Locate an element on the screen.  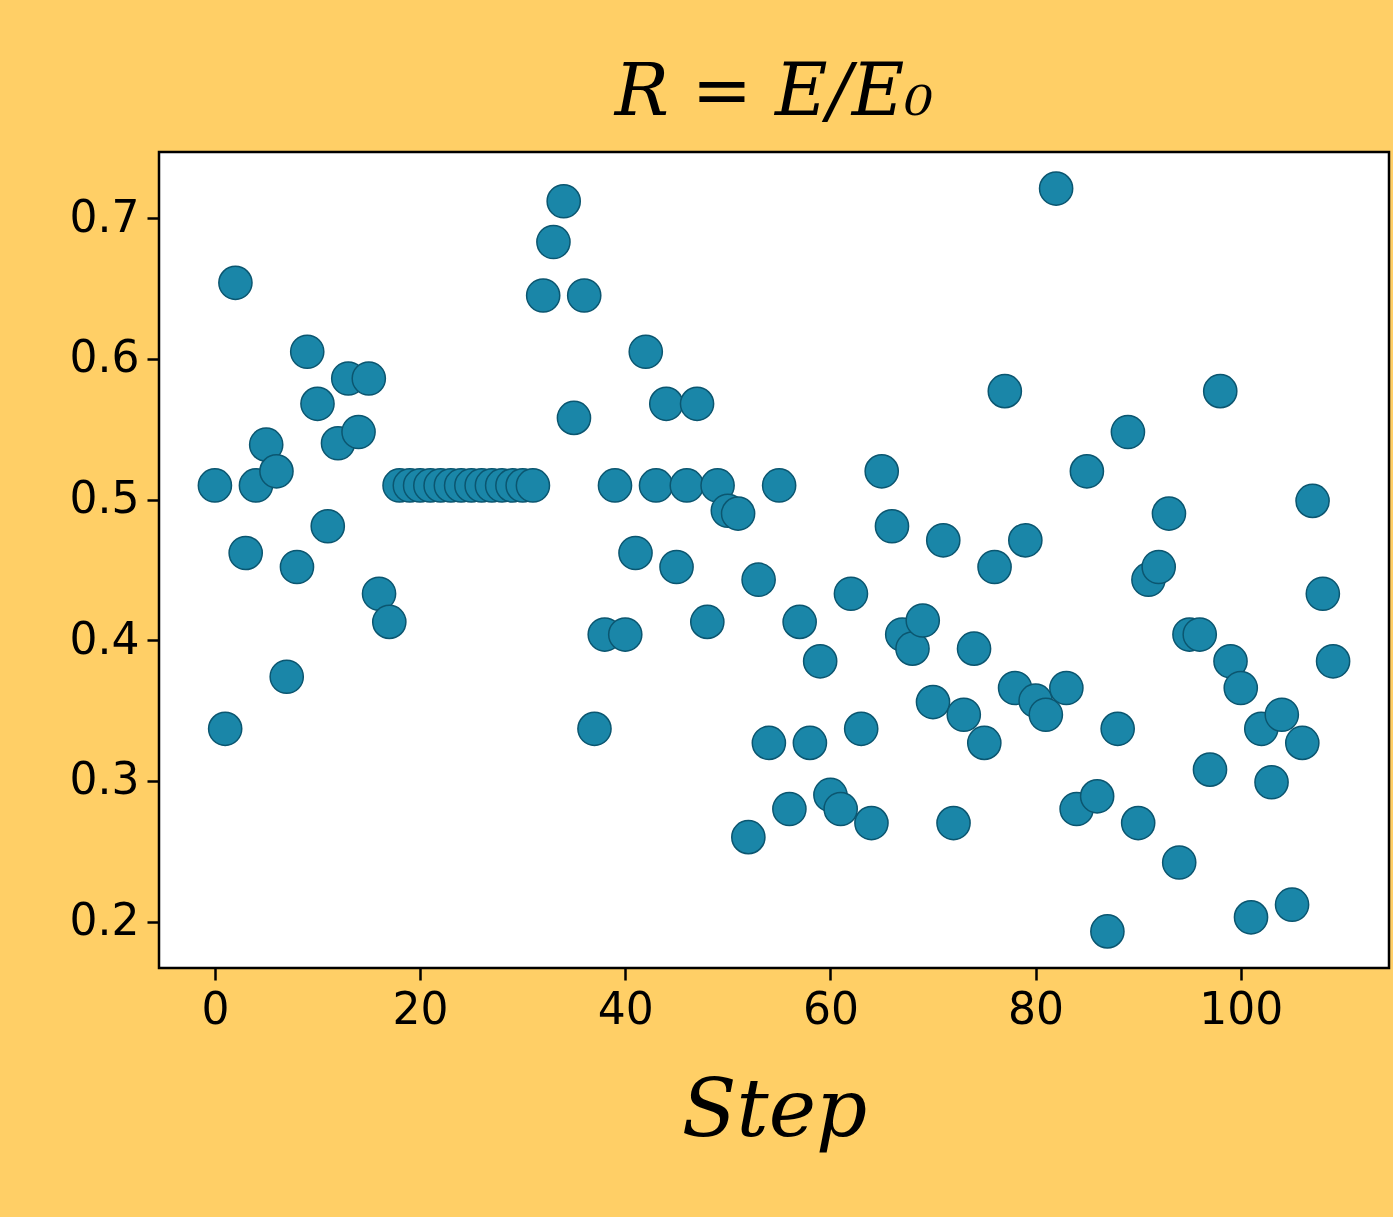
y-tick-label: 0.5 is located at coordinates (104, 497).